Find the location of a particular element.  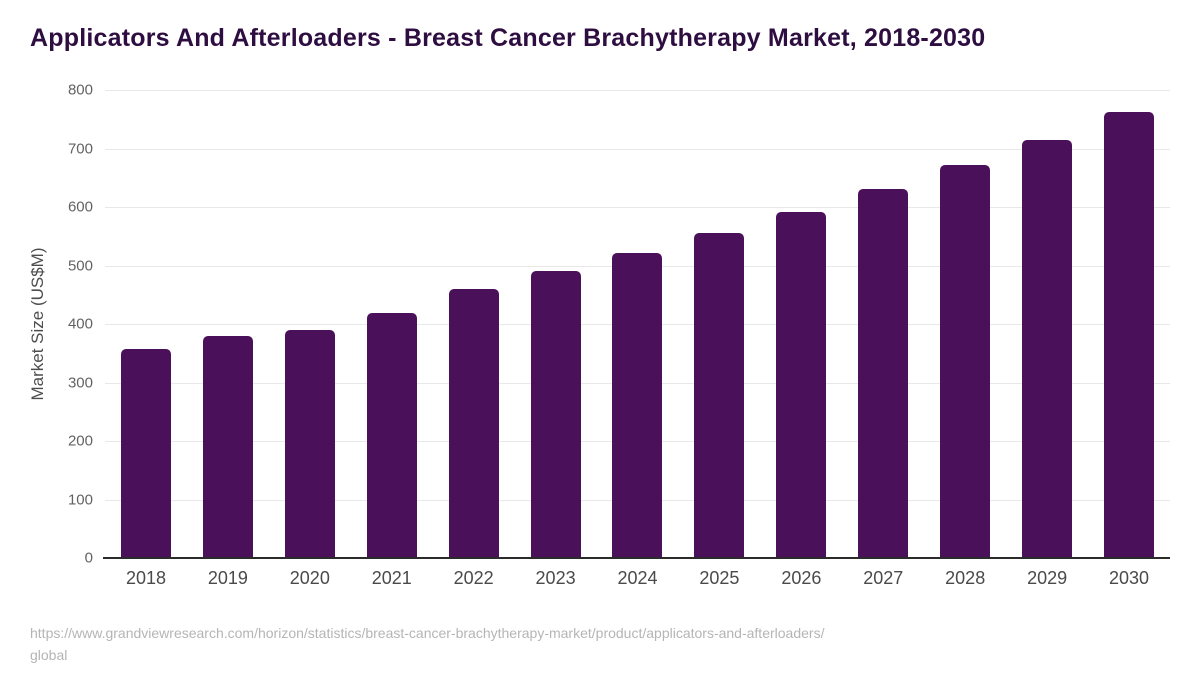

bar-2020 is located at coordinates (309, 443).